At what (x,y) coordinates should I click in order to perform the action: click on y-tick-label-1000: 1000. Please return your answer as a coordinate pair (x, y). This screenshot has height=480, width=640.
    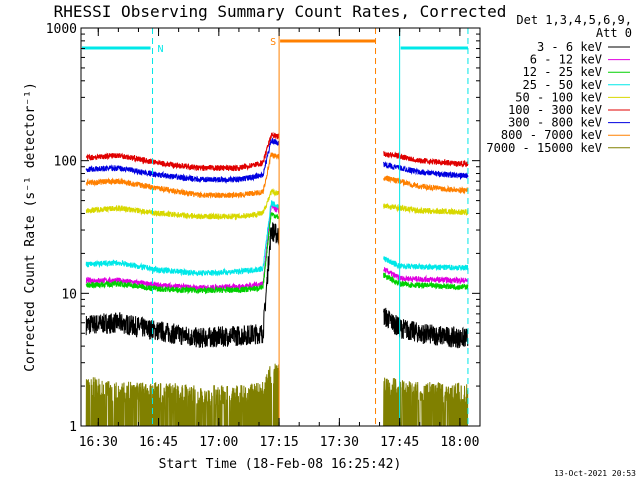
    Looking at the image, I should click on (61, 29).